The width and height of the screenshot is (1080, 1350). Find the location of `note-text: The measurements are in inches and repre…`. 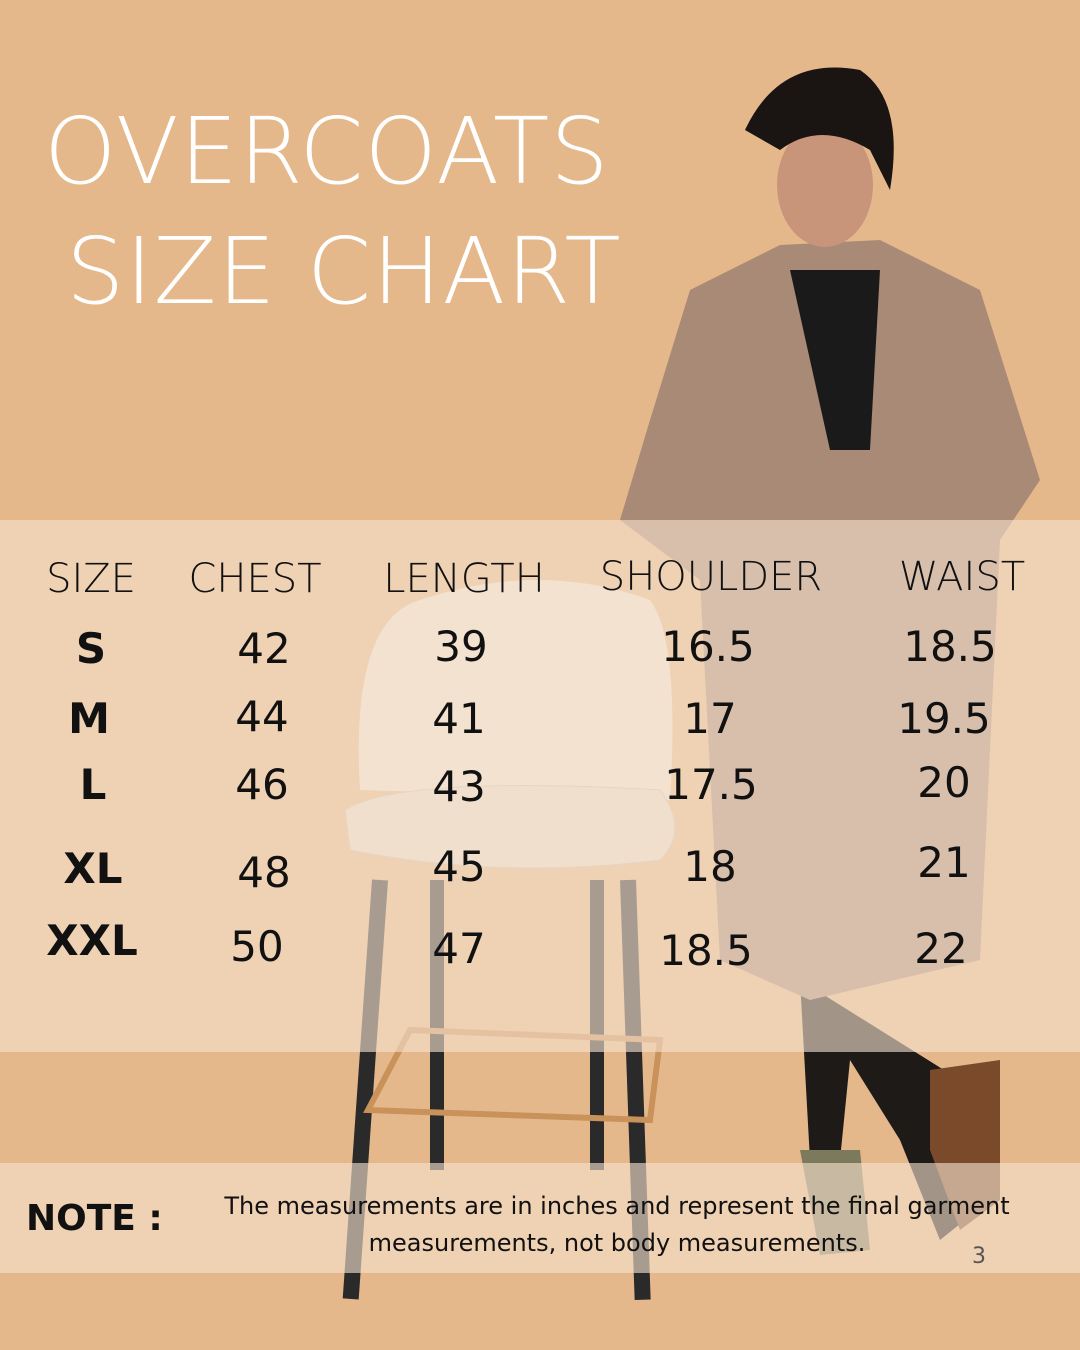

note-text: The measurements are in inches and repre… is located at coordinates (617, 1224).